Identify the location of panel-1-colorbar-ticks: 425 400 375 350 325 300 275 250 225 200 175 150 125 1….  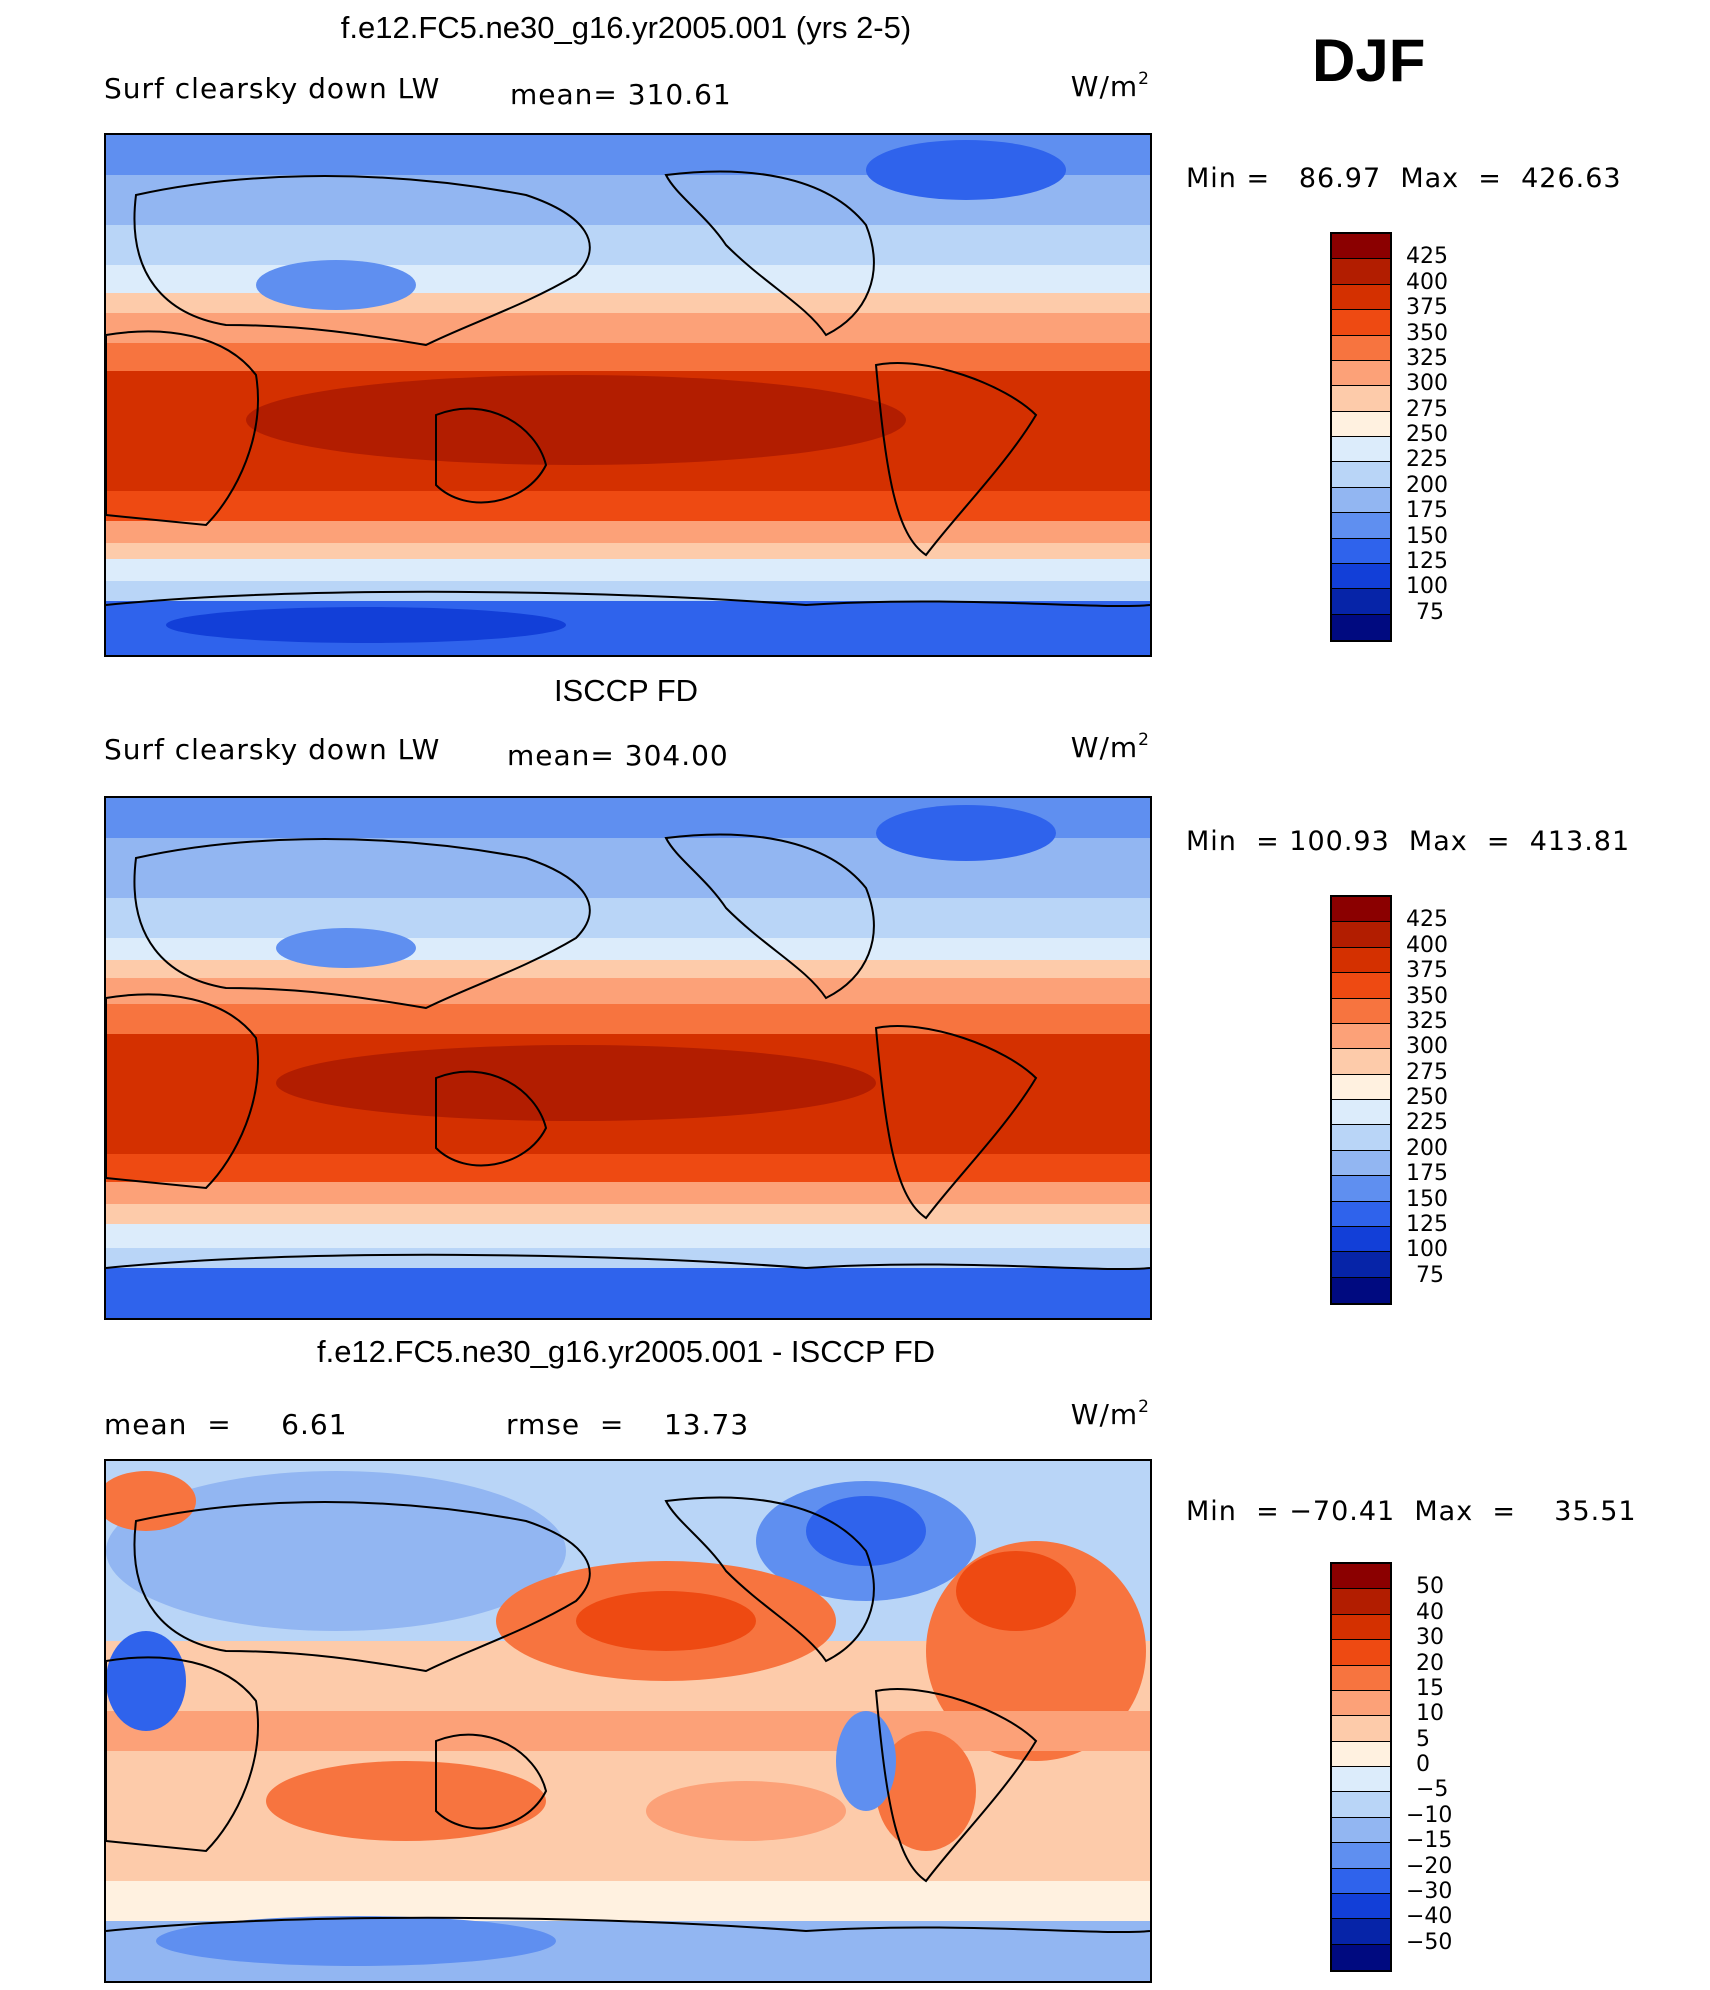
(1436, 435).